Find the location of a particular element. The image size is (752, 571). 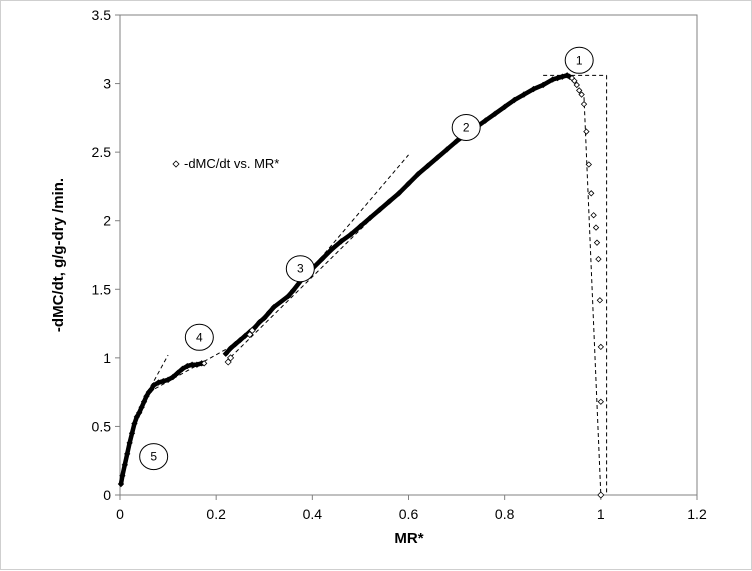

region-marker-label: 5 is located at coordinates (153, 457).